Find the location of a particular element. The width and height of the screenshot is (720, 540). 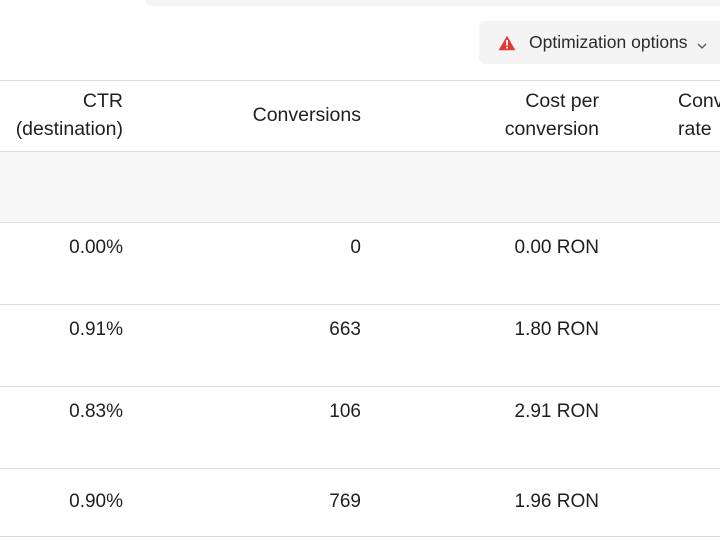

cost-per-conversion-cell: 1.96 RON is located at coordinates (556, 501).